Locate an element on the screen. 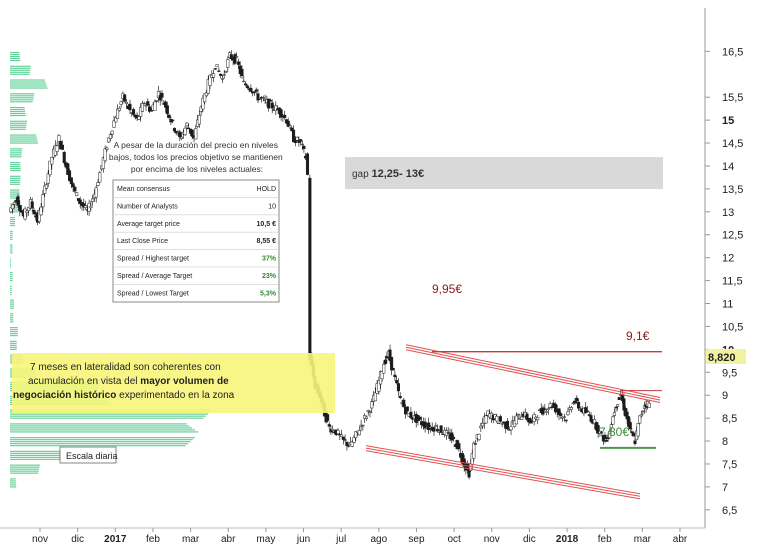 Image resolution: width=758 pixels, height=555 pixels. table-cell-value: 10 is located at coordinates (272, 206).